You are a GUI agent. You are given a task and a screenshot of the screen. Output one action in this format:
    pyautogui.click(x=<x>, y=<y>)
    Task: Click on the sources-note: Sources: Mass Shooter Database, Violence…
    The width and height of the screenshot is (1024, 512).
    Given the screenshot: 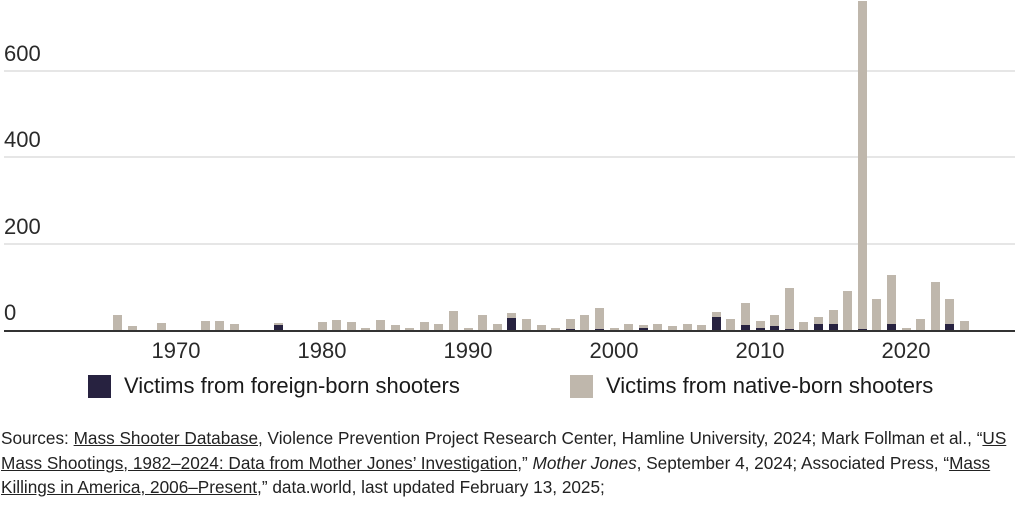 What is the action you would take?
    pyautogui.click(x=511, y=463)
    